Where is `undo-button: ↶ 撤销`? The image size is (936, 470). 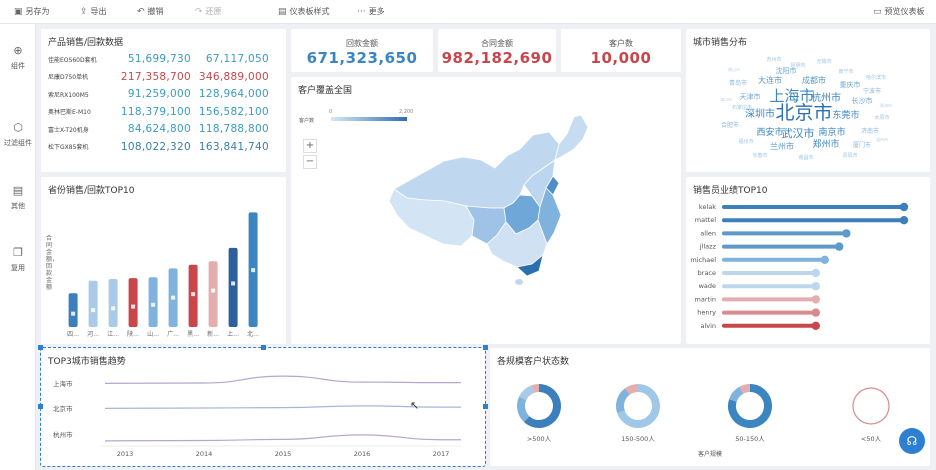
undo-button: ↶ 撤销 is located at coordinates (150, 11).